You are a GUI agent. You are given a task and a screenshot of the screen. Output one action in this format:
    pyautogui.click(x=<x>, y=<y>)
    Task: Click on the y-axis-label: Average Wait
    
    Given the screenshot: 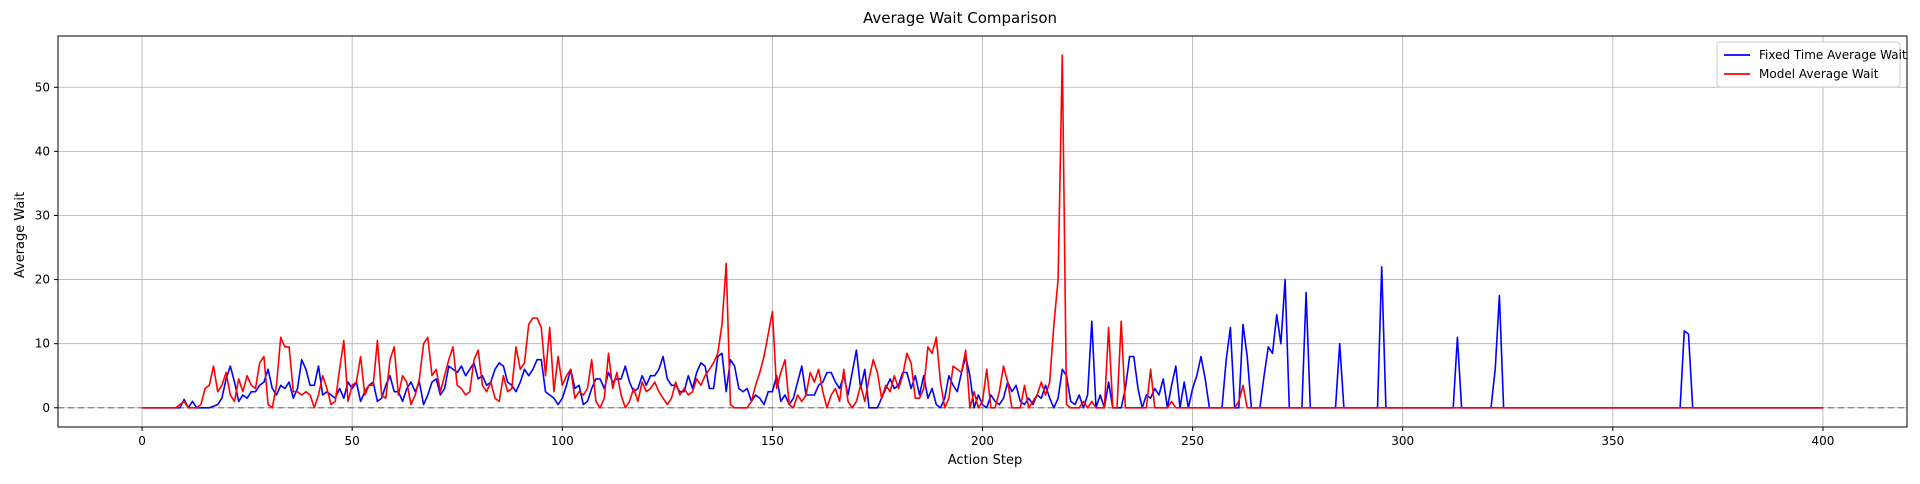 What is the action you would take?
    pyautogui.click(x=20, y=235)
    